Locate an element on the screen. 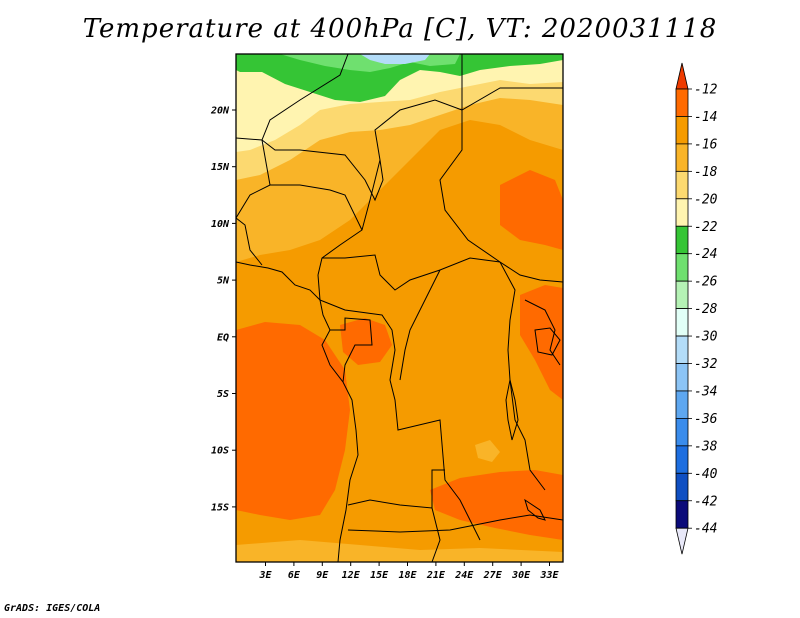  field-light-orange-east is located at coordinates (487, 451).